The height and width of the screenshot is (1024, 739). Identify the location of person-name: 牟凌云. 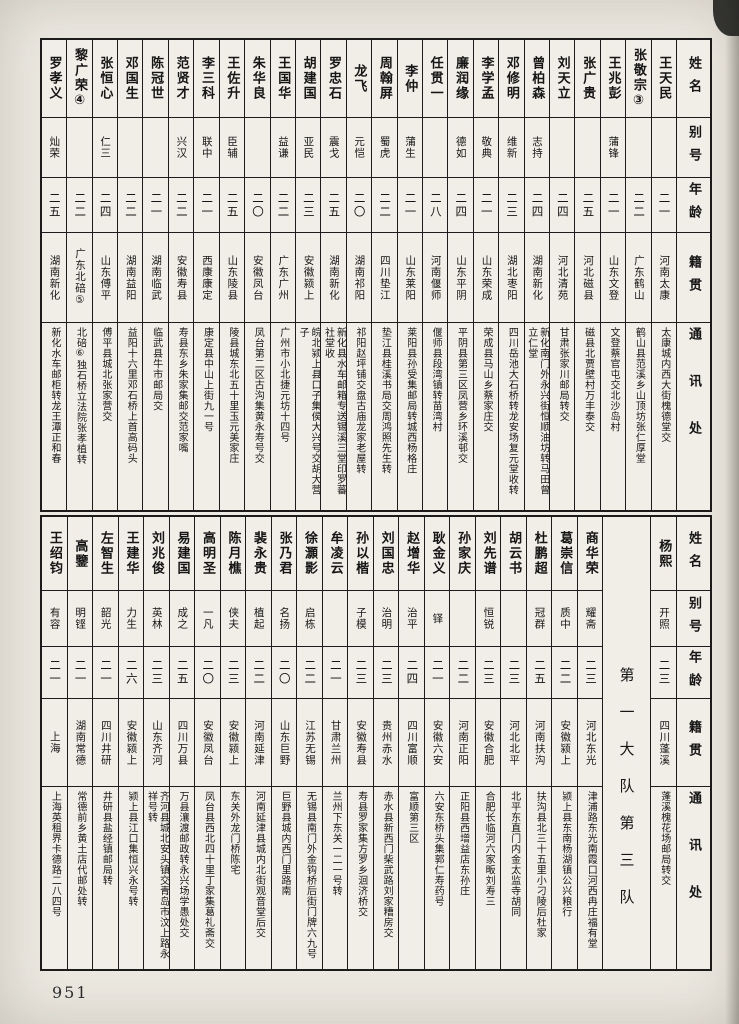
(335, 553).